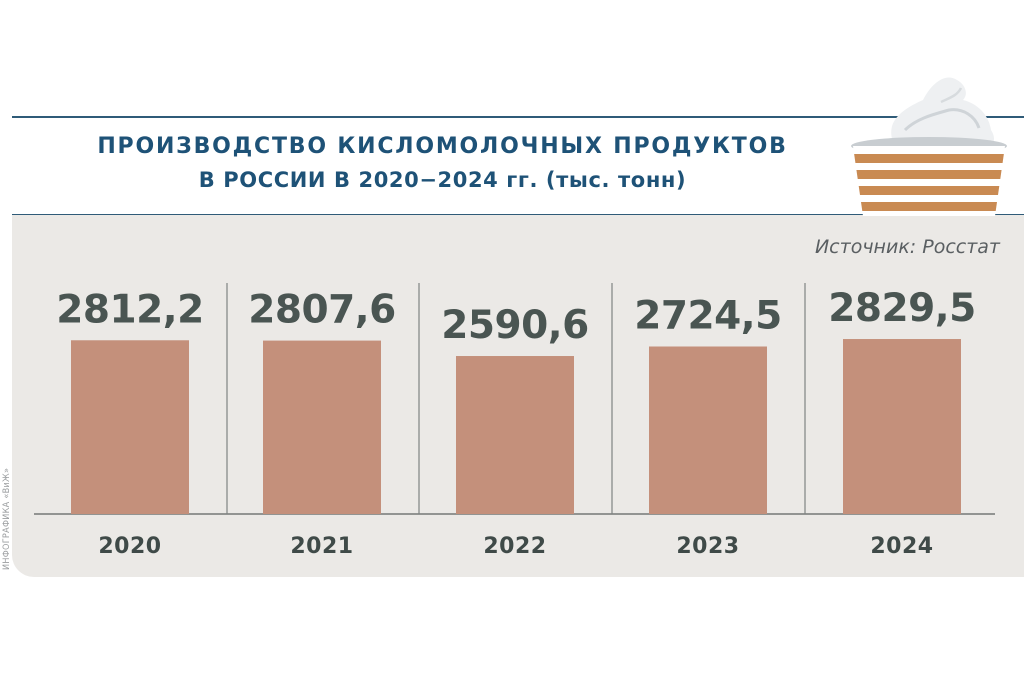 Image resolution: width=1024 pixels, height=683 pixels. I want to click on x-tick-label: 2024, so click(901, 546).